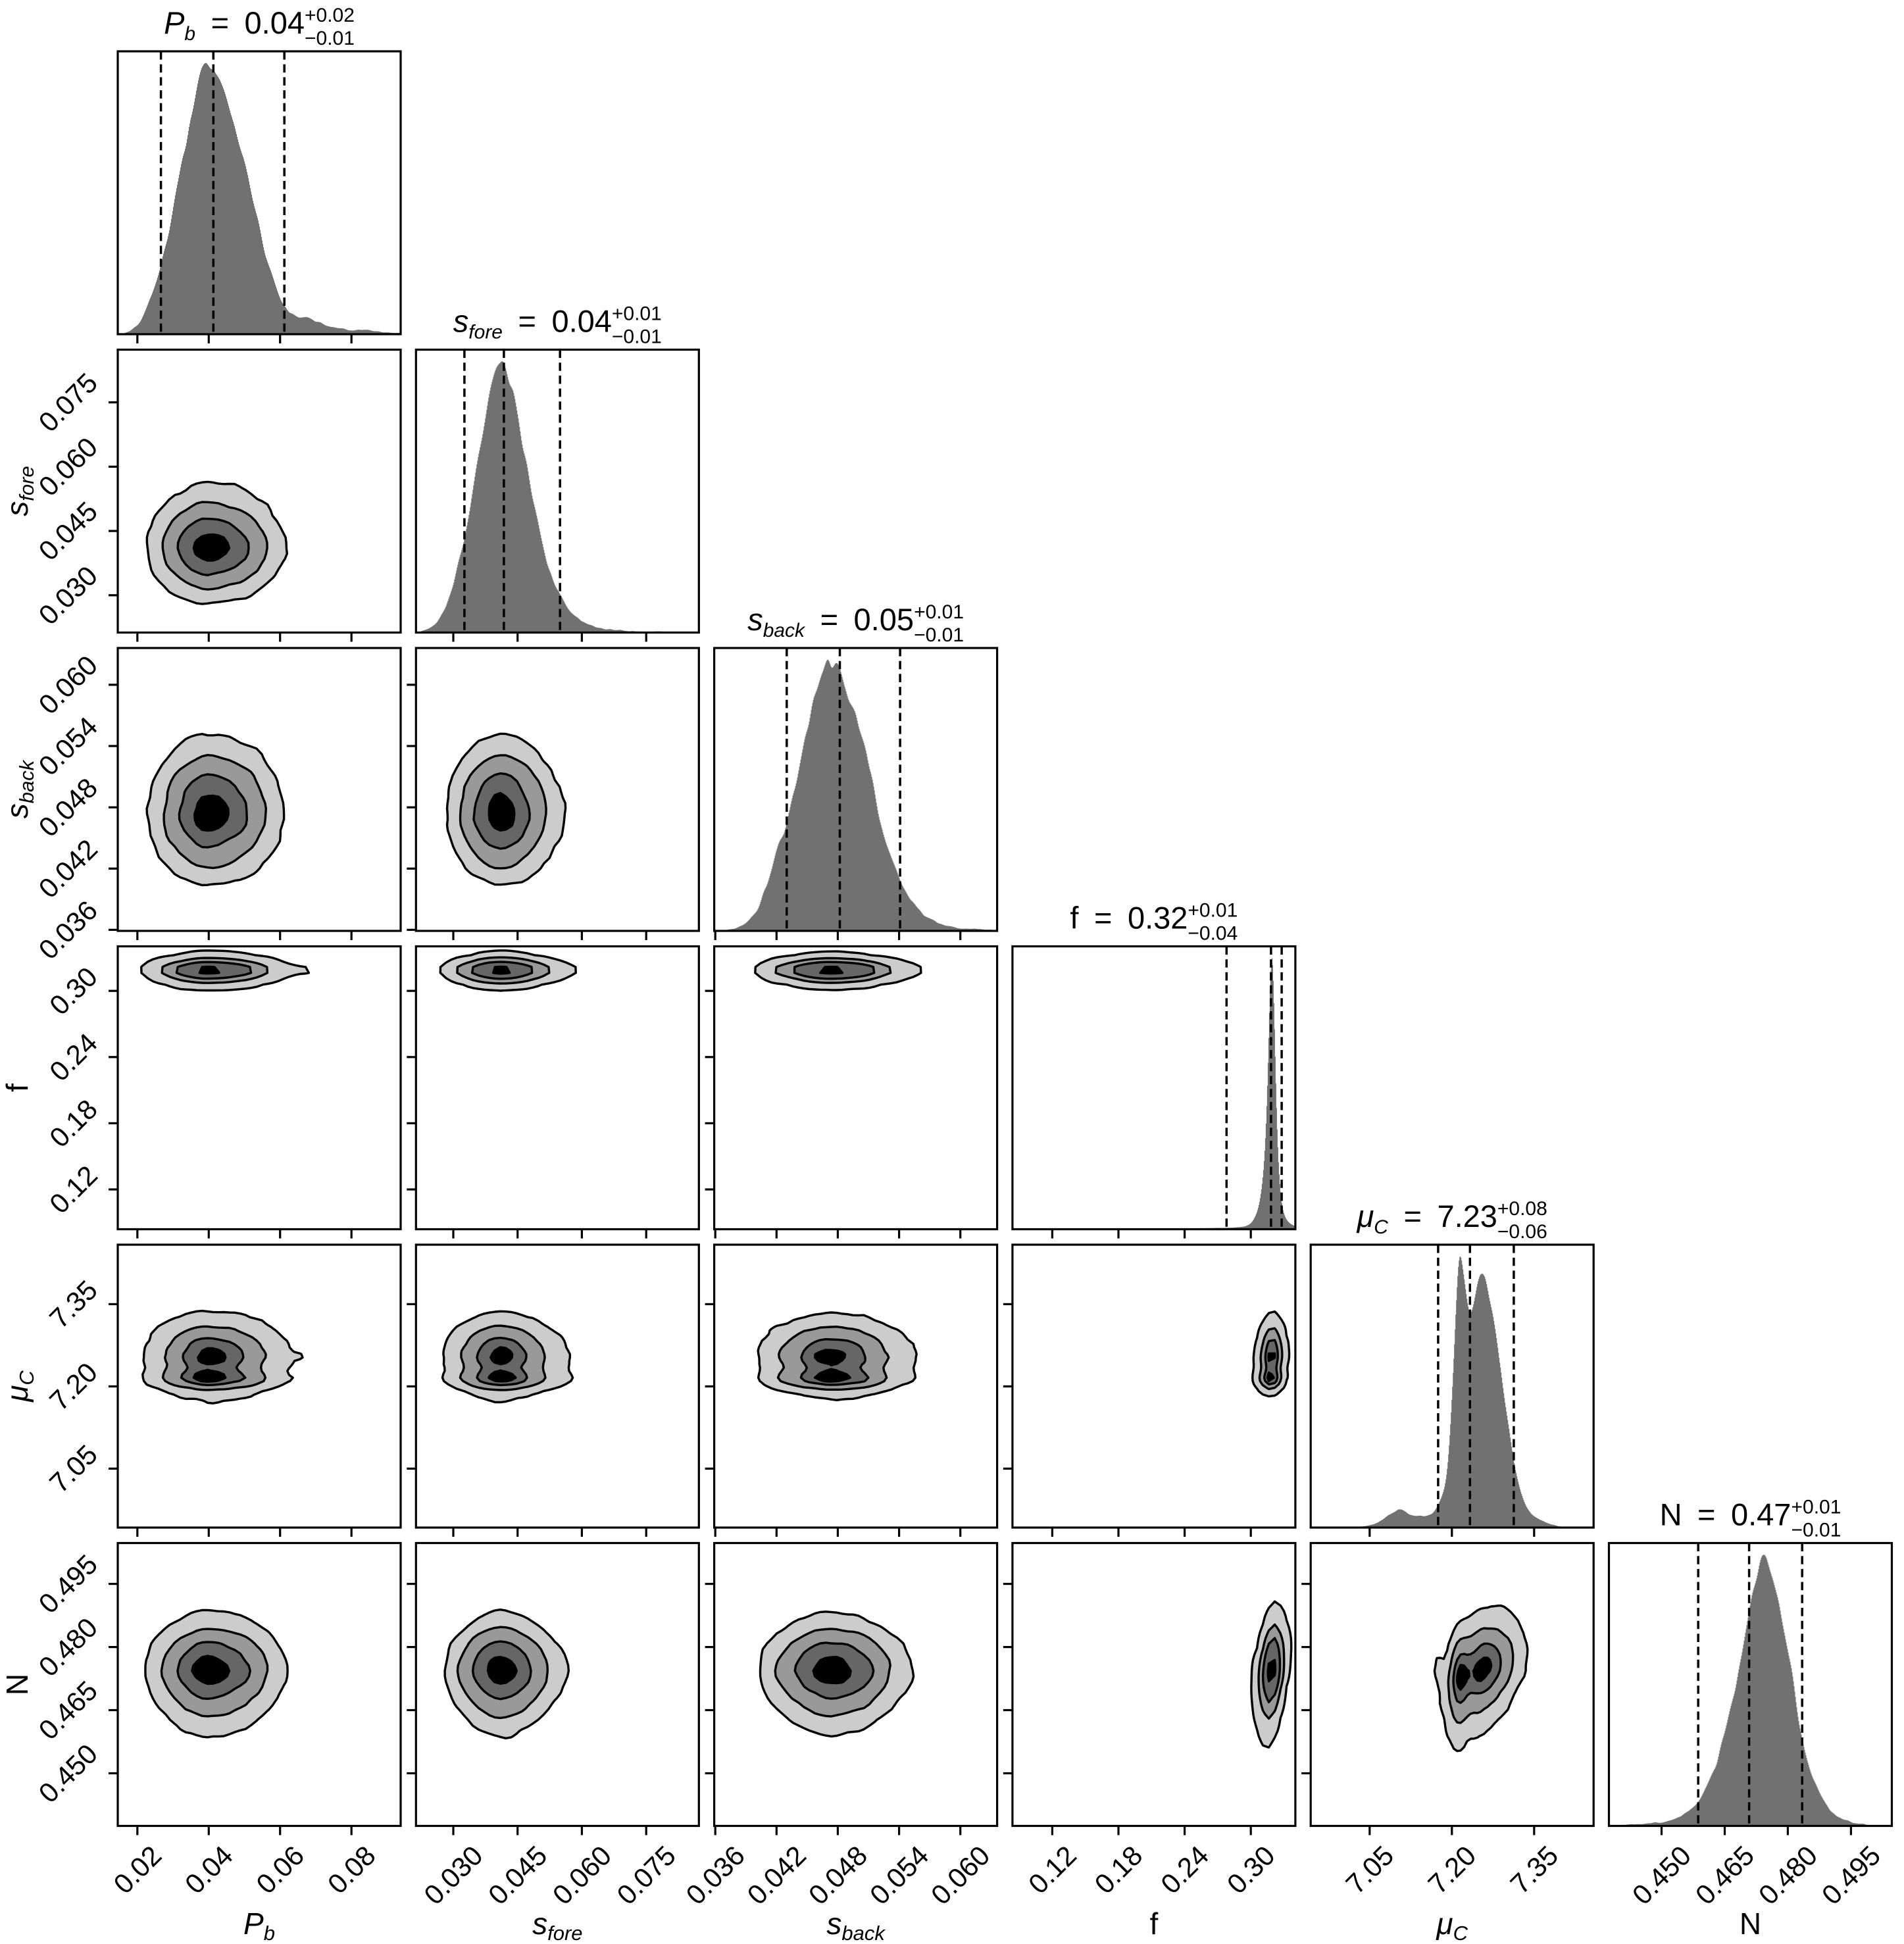 This screenshot has height=1944, width=1904. Describe the element at coordinates (1442, 1216) in the screenshot. I see `svg-text: = 7.23` at that location.